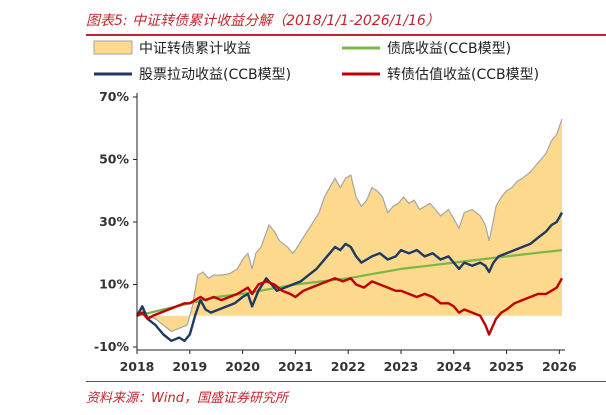 This screenshot has height=415, width=606. What do you see at coordinates (114, 221) in the screenshot?
I see `y-tick-label: 30%` at bounding box center [114, 221].